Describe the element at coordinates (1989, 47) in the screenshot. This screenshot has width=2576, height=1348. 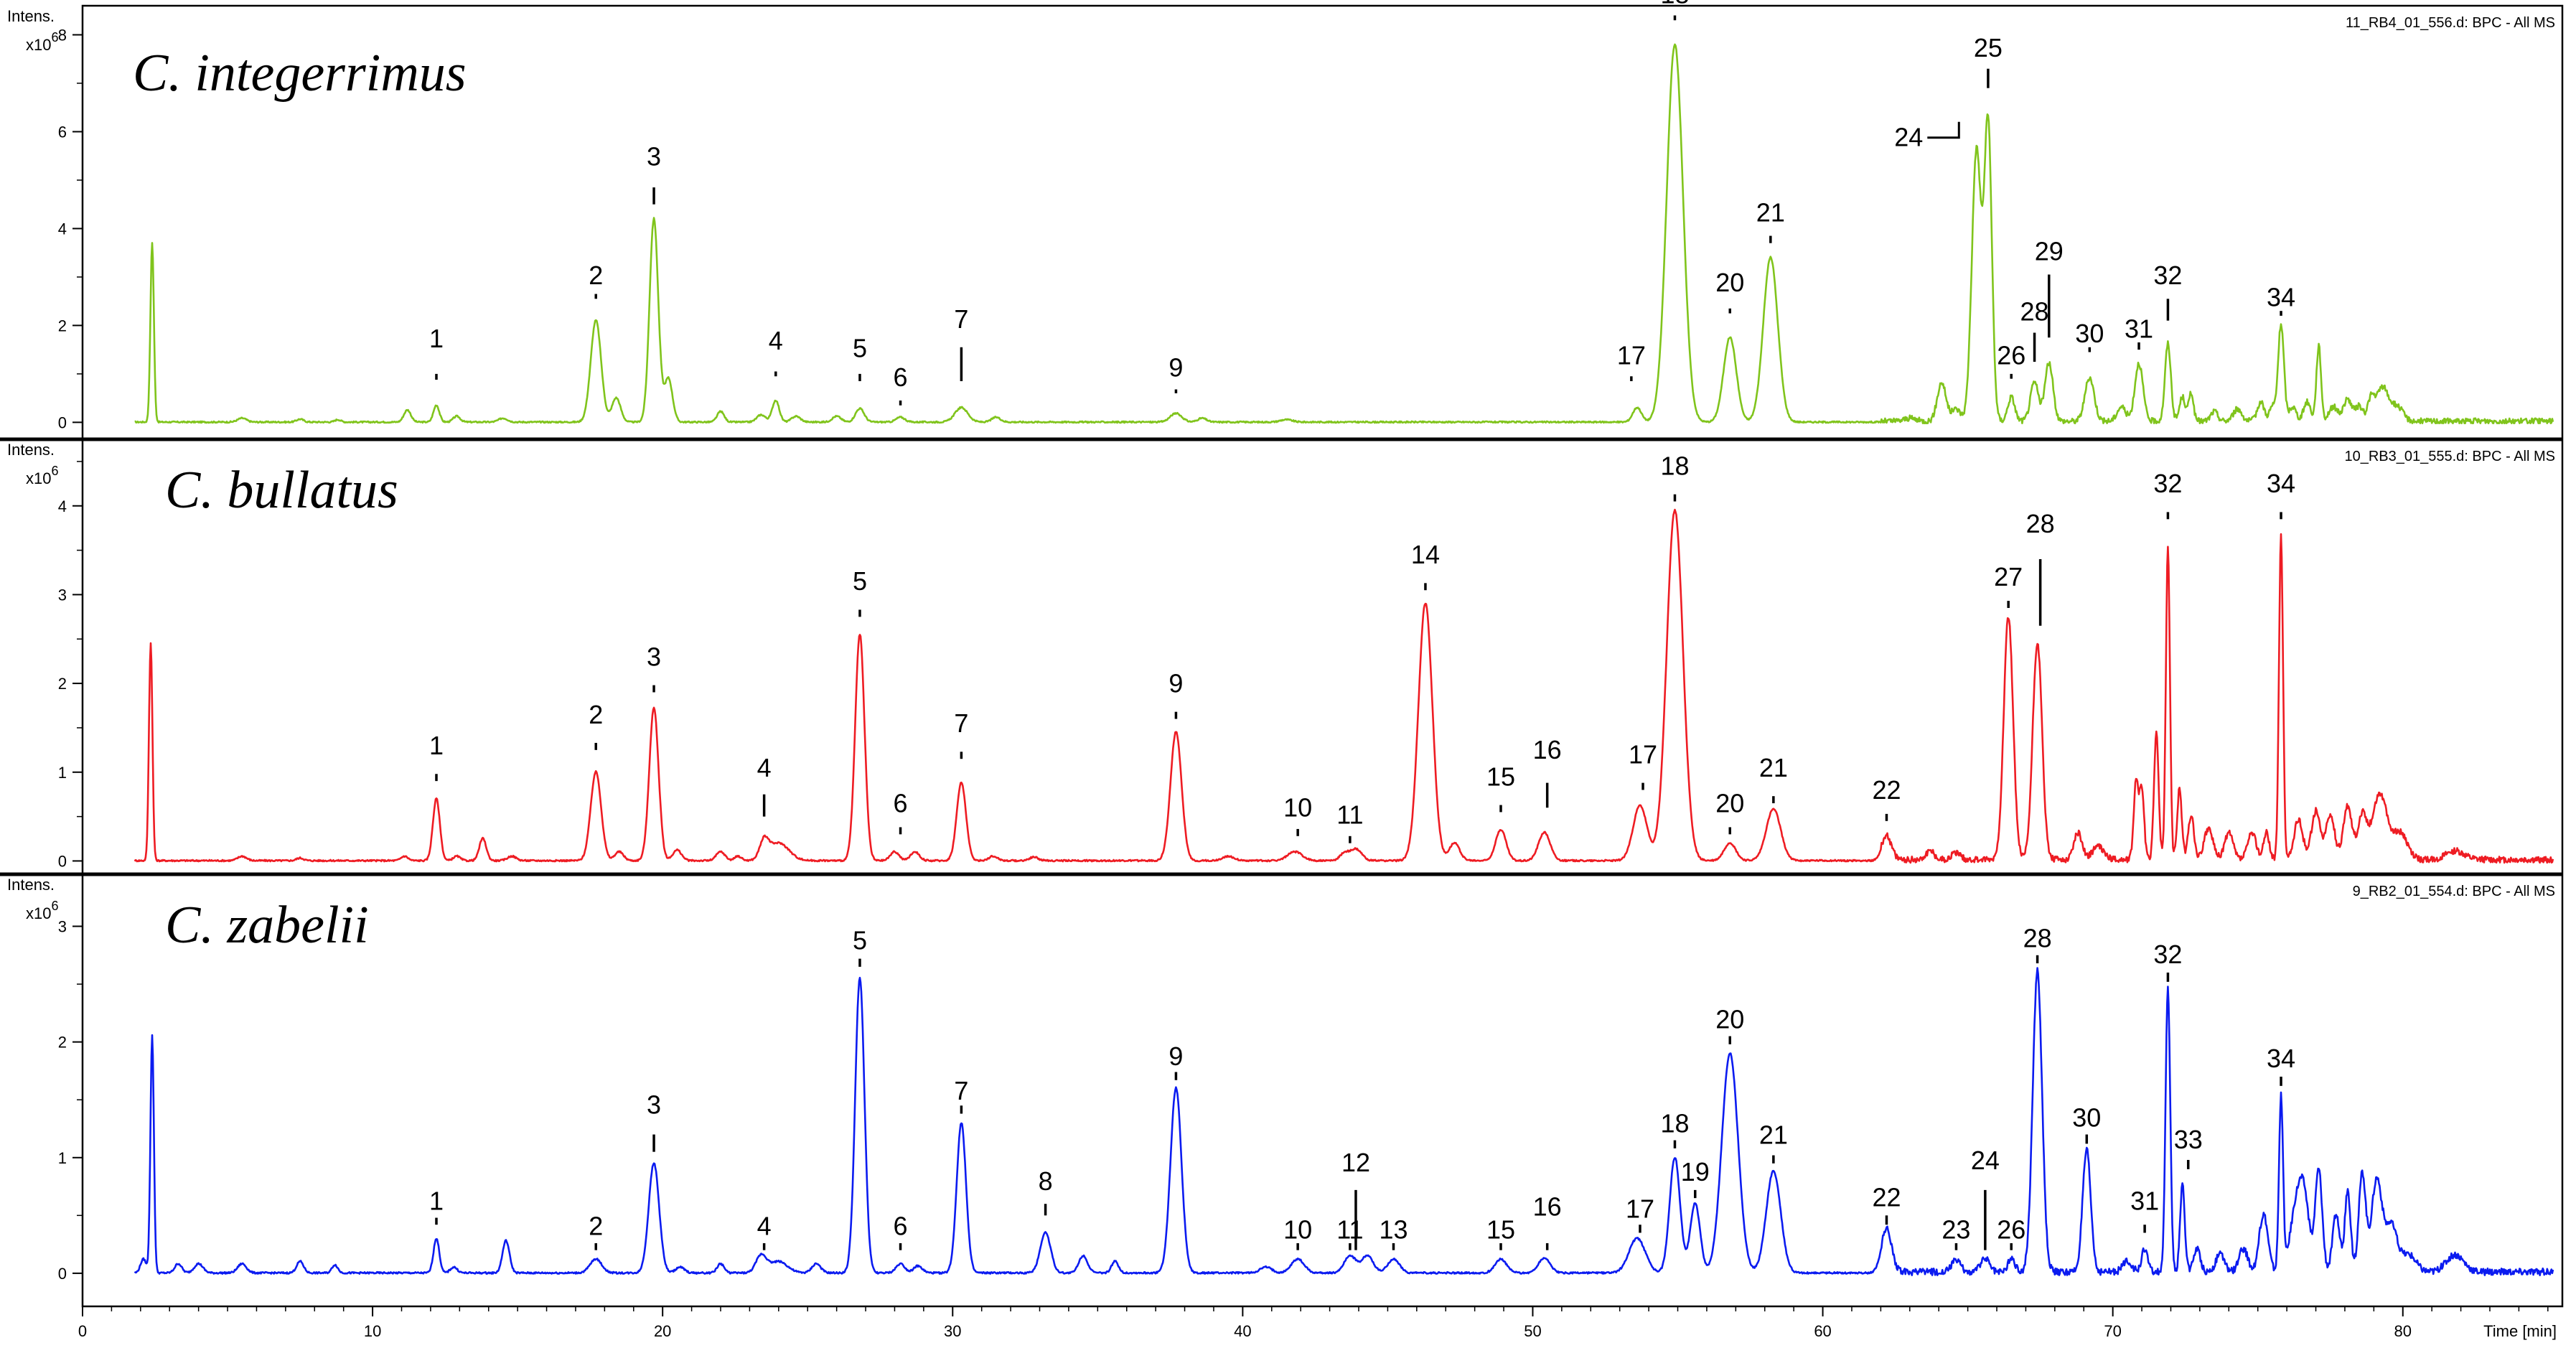
I see `peak-label: 25` at that location.